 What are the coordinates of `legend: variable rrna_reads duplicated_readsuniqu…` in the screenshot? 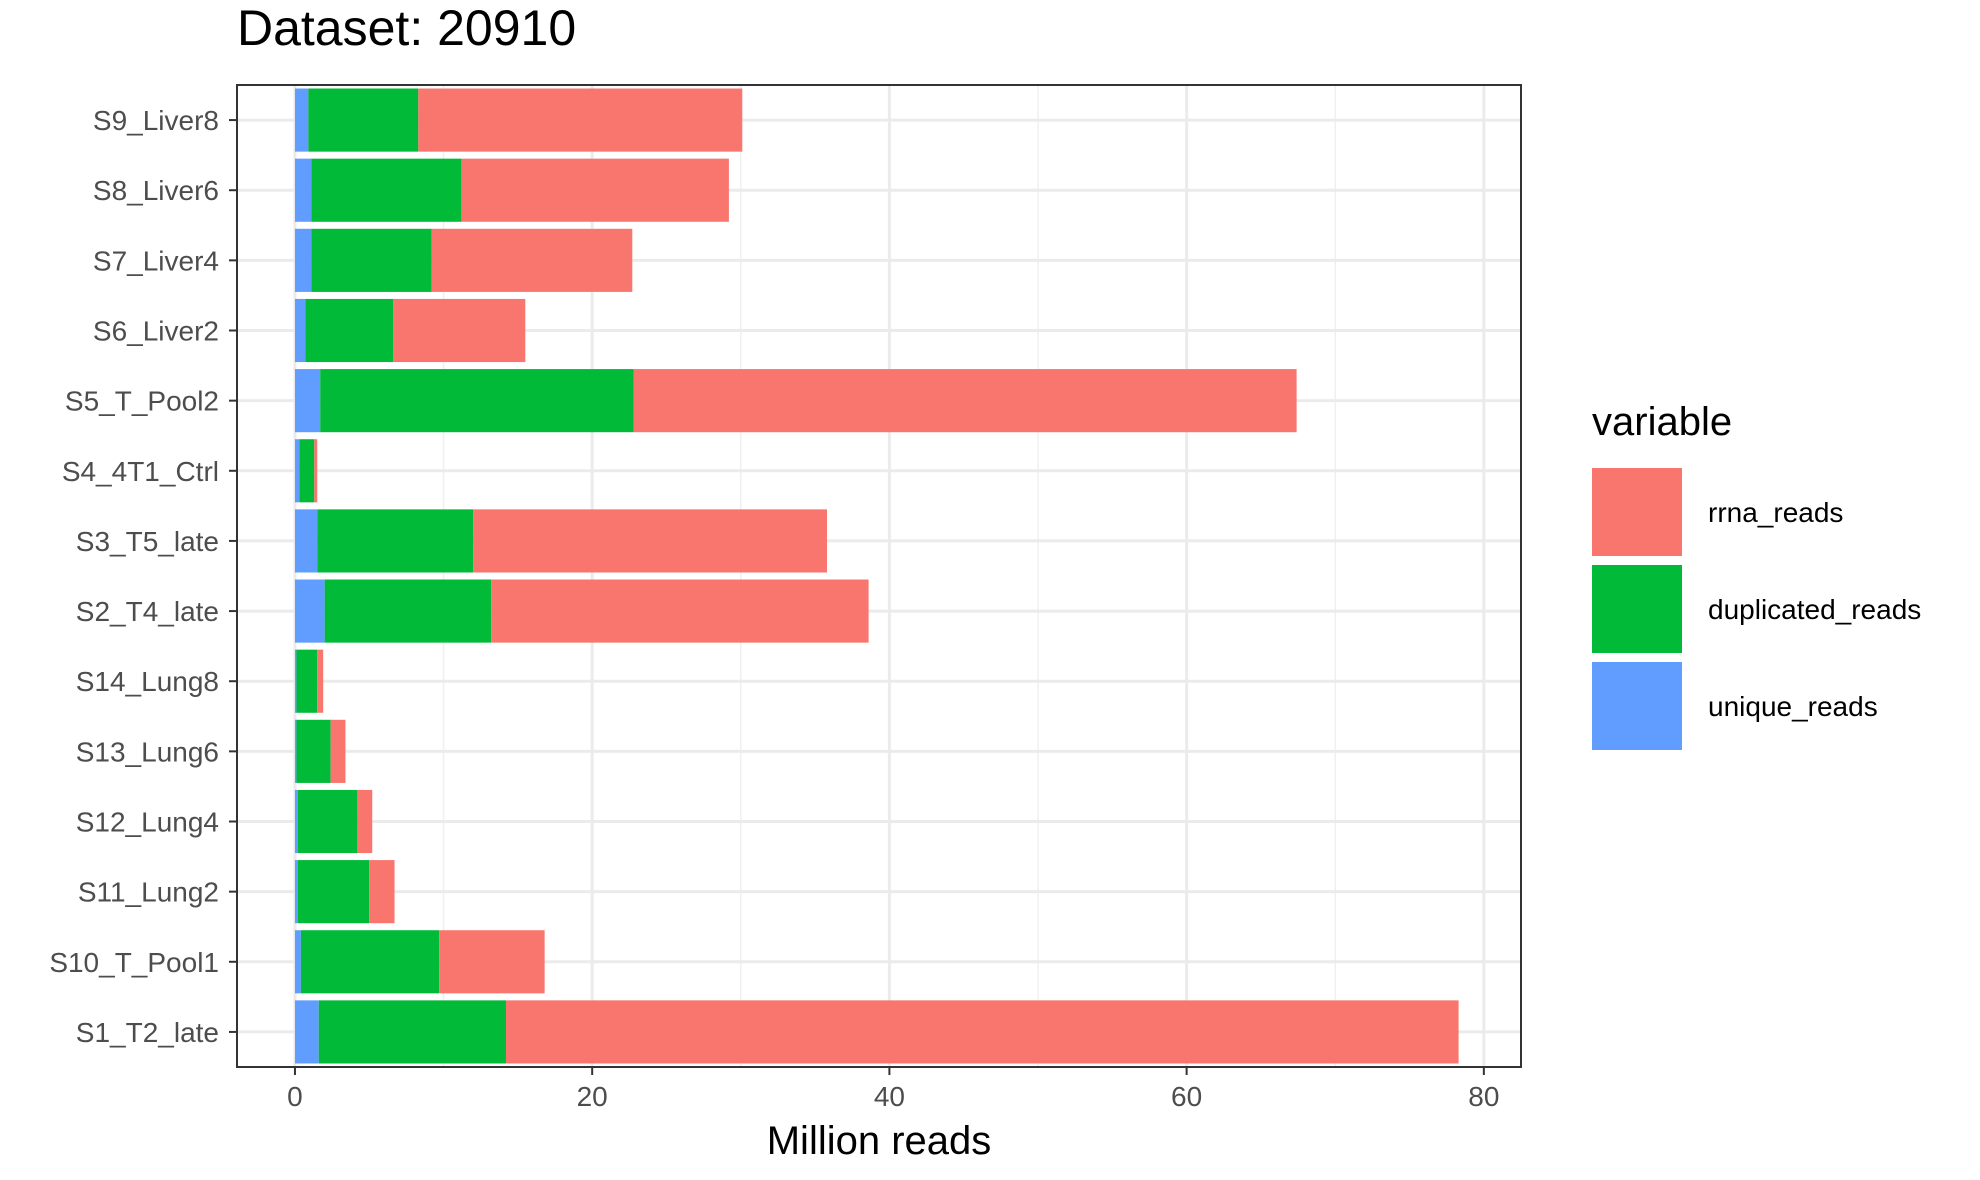 It's located at (1756, 575).